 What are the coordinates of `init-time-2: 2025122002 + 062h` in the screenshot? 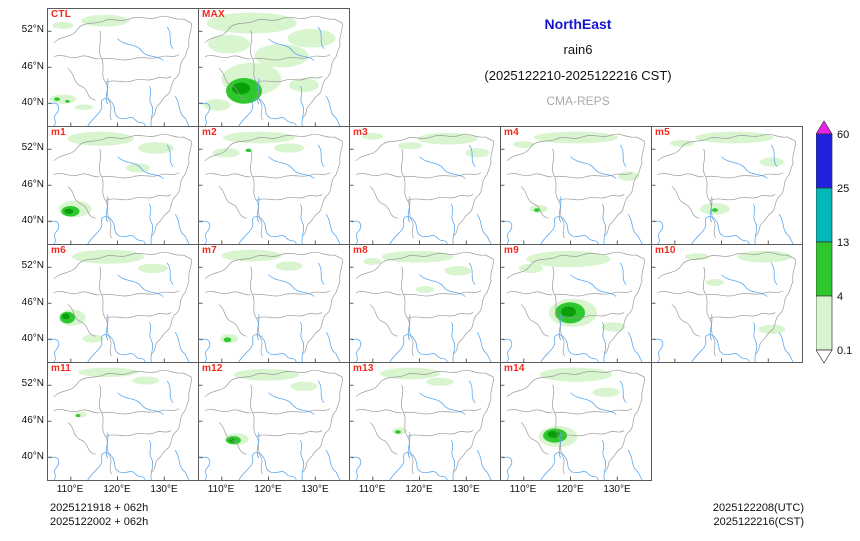 It's located at (99, 522).